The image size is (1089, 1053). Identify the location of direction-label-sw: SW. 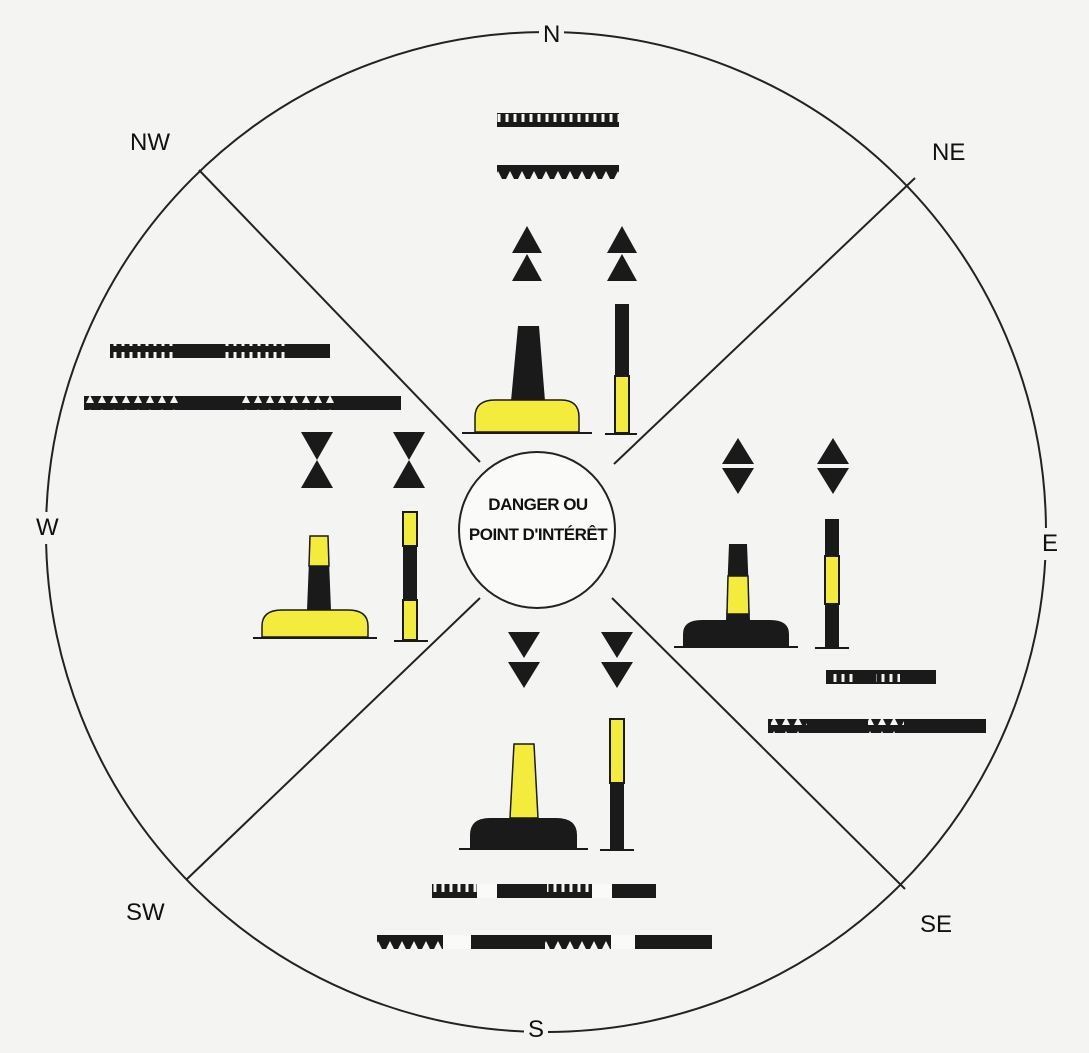
(145, 912).